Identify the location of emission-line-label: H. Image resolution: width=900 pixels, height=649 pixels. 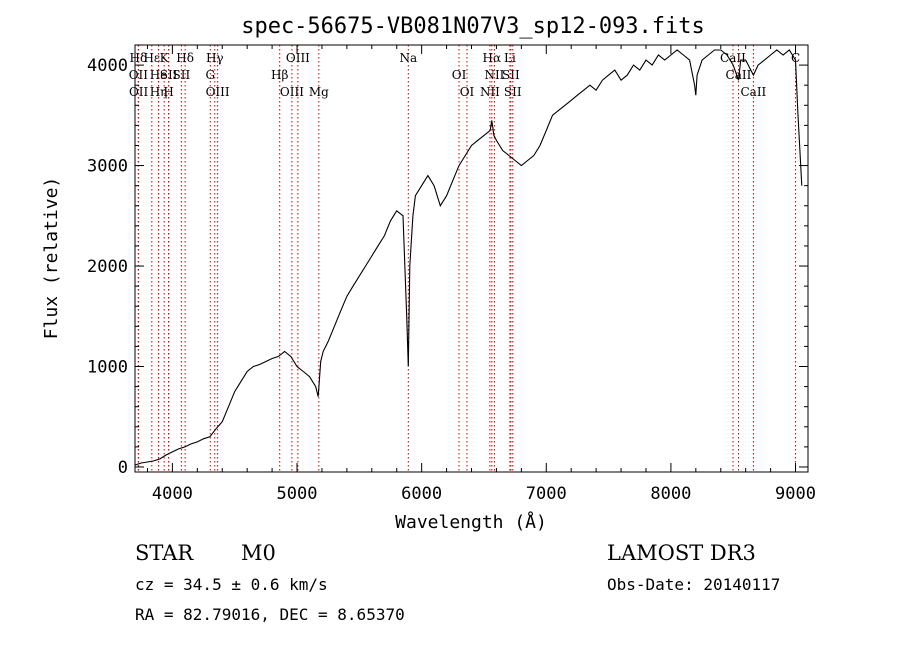
(168, 92).